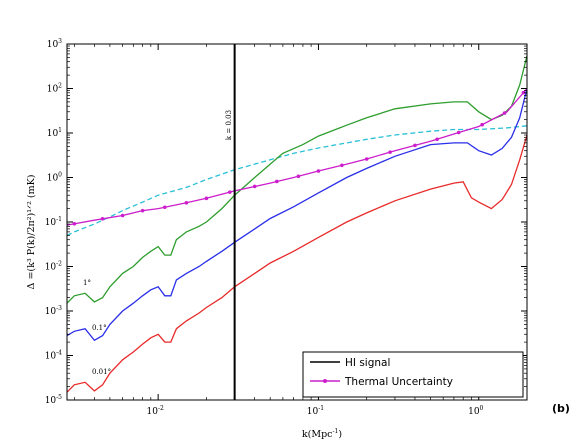  What do you see at coordinates (561, 408) in the screenshot?
I see `panel-label: (b)` at bounding box center [561, 408].